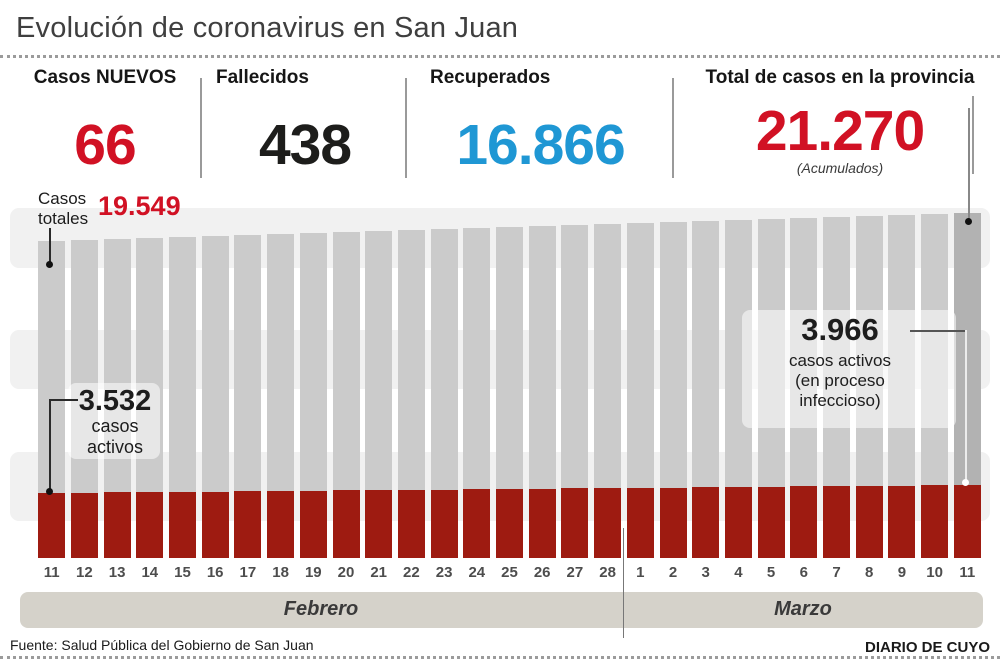 This screenshot has height=668, width=1000. What do you see at coordinates (115, 401) in the screenshot?
I see `annotation-left-value: 3.532` at bounding box center [115, 401].